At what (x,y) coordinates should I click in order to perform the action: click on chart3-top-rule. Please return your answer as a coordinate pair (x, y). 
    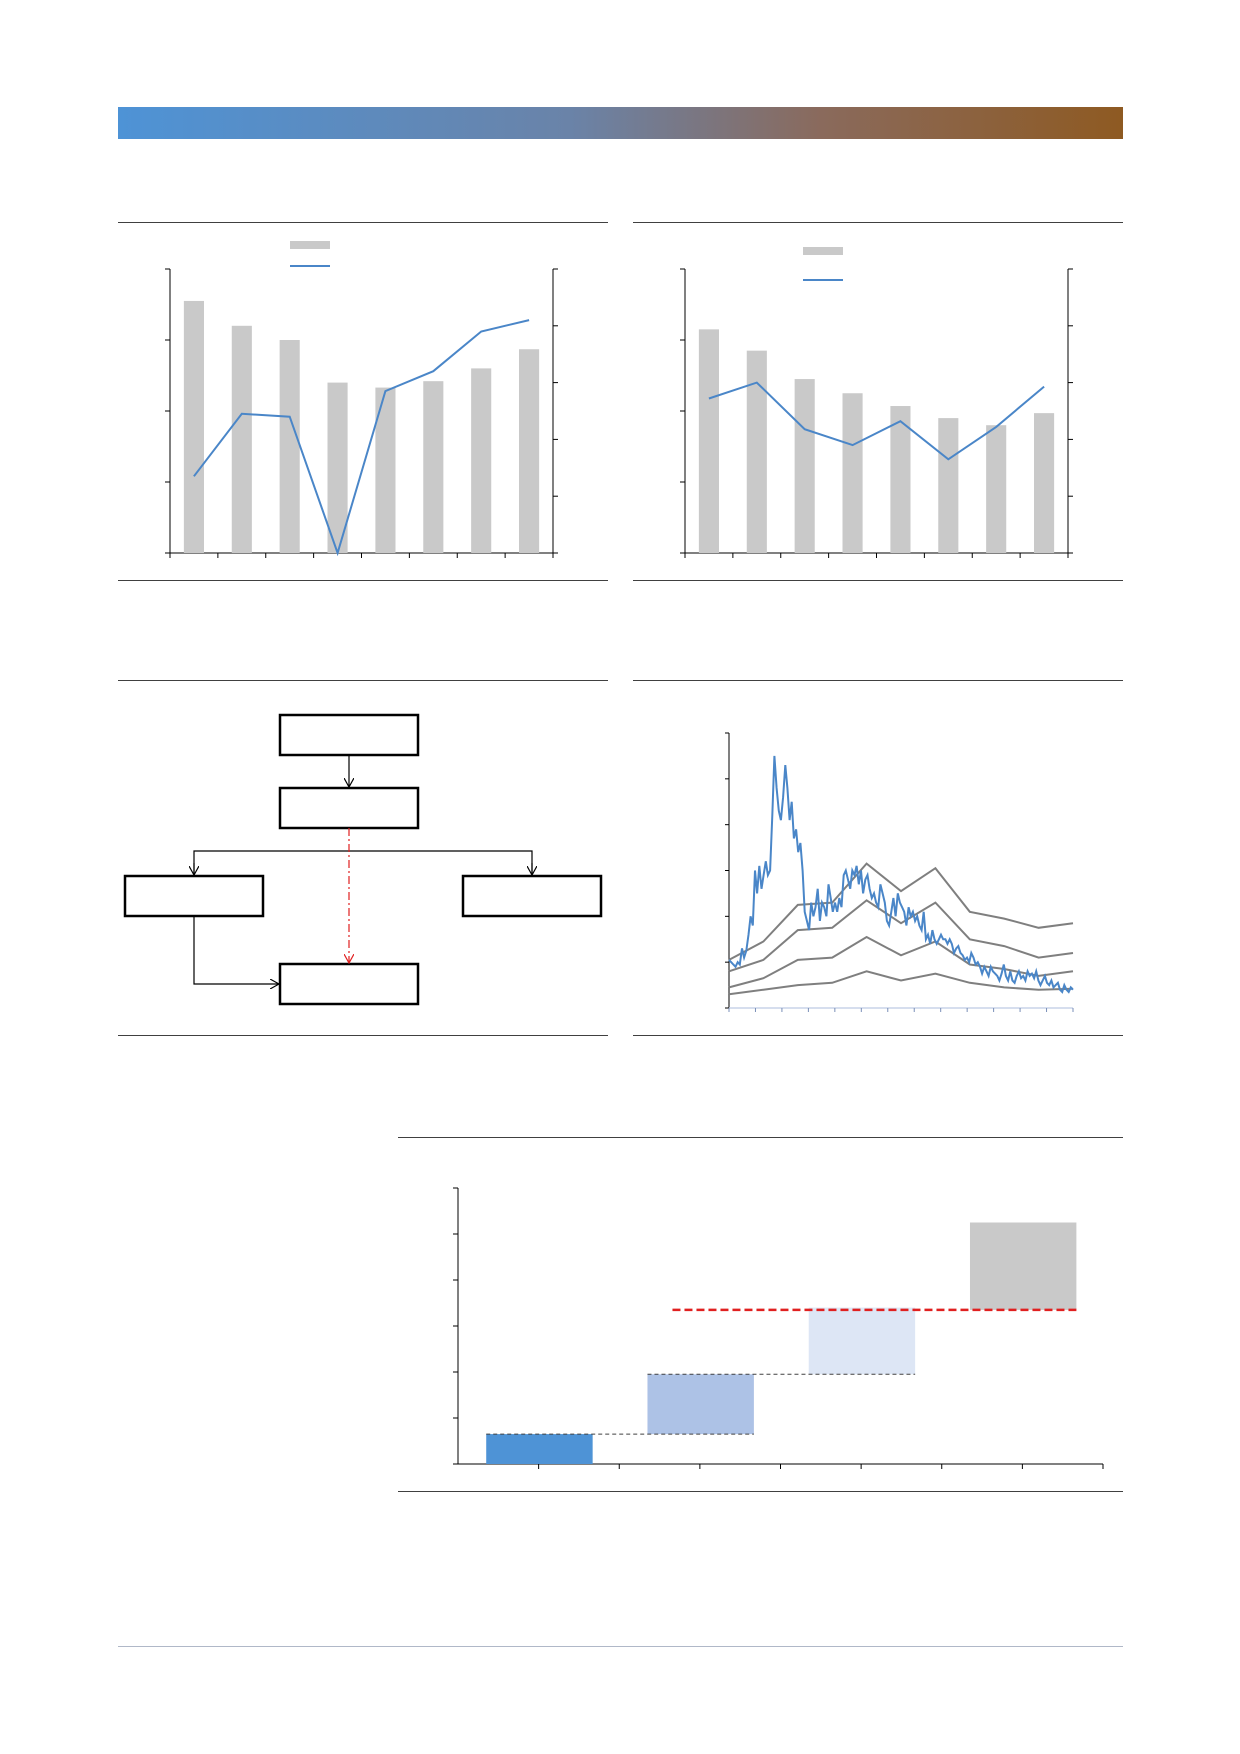
    Looking at the image, I should click on (878, 680).